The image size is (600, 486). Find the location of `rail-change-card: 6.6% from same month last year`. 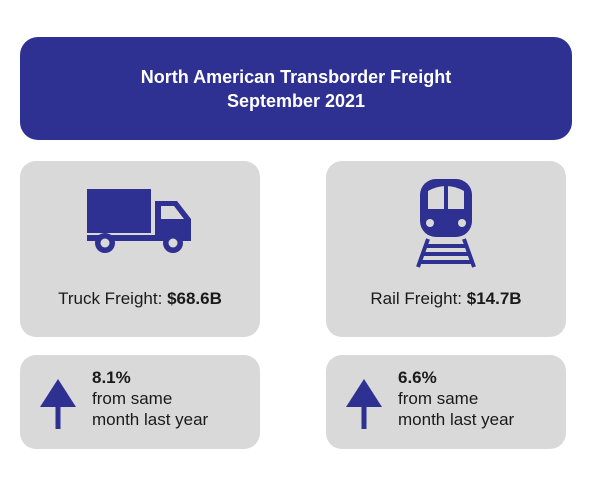

rail-change-card: 6.6% from same month last year is located at coordinates (446, 402).